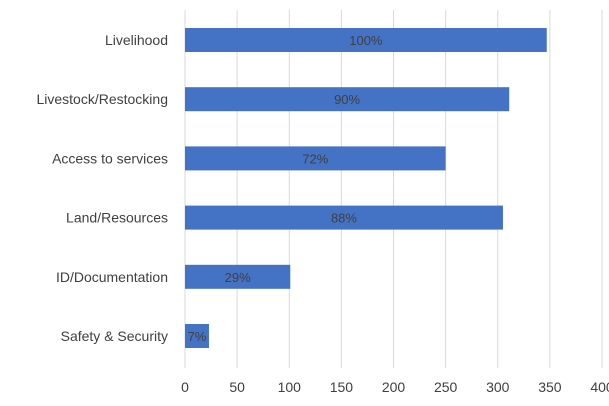 This screenshot has width=609, height=406. What do you see at coordinates (237, 387) in the screenshot?
I see `x-tick-label-50: 50` at bounding box center [237, 387].